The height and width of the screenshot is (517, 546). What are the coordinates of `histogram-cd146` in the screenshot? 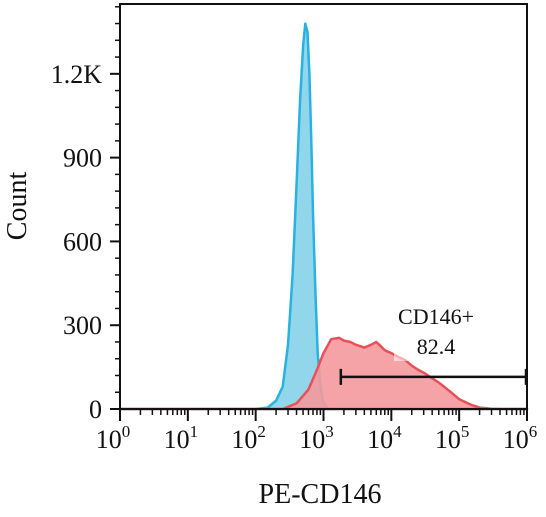 It's located at (323, 373).